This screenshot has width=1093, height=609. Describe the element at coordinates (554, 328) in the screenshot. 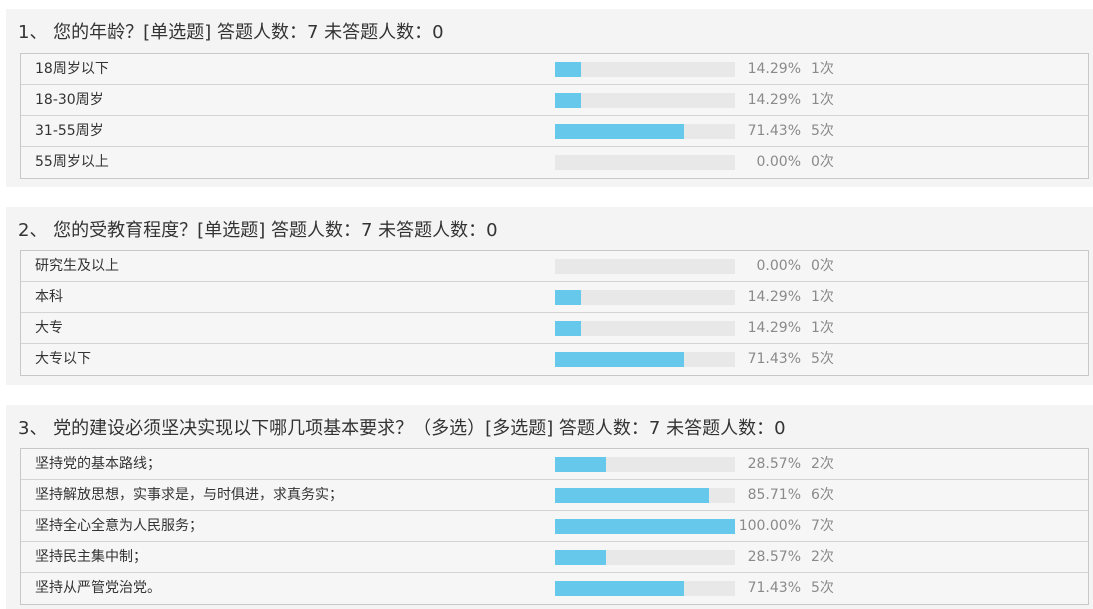

I see `table-row: 大专 14.29% 1次` at that location.